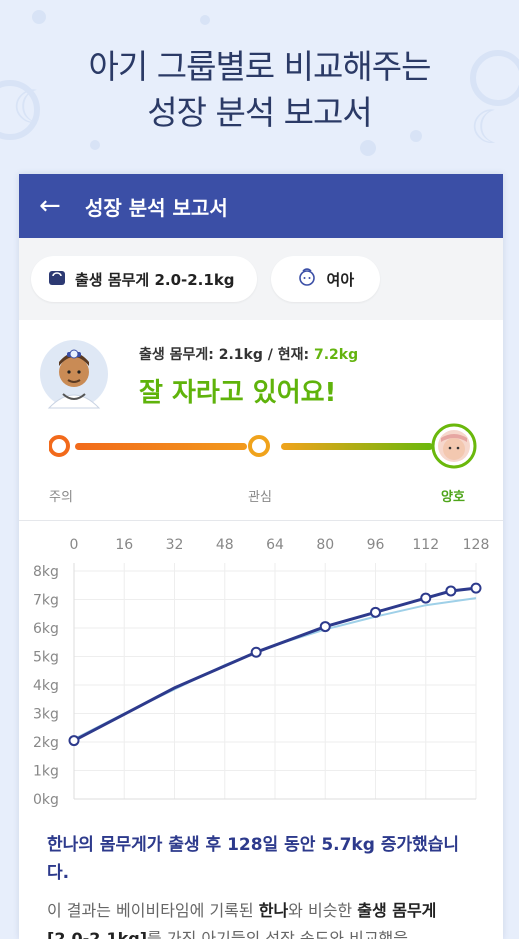 This screenshot has height=939, width=519. I want to click on x-tick-label: 16, so click(124, 545).